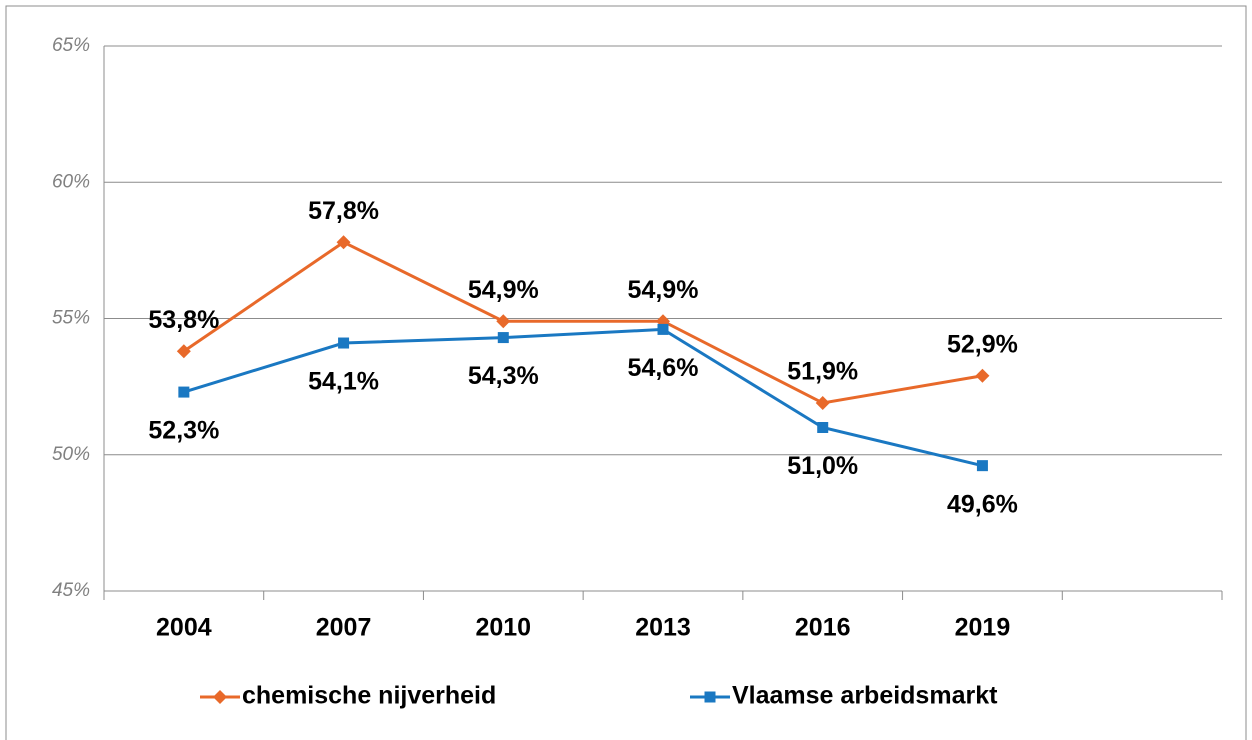 Image resolution: width=1252 pixels, height=740 pixels. I want to click on data-label: 53,8%, so click(183, 320).